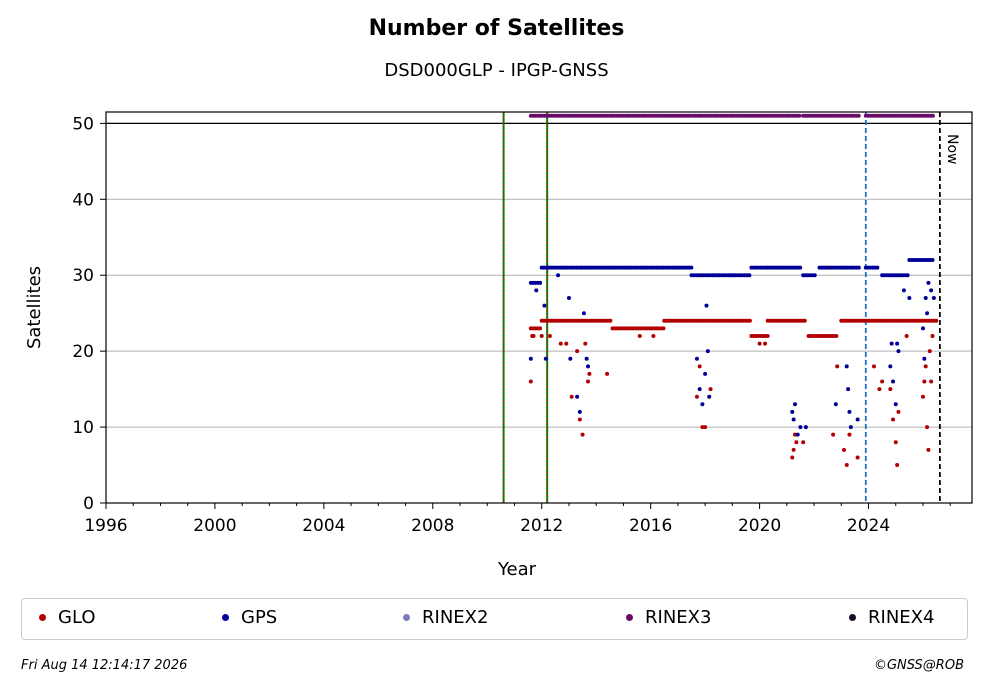  What do you see at coordinates (901, 617) in the screenshot?
I see `legend-label-rinex4: RINEX4` at bounding box center [901, 617].